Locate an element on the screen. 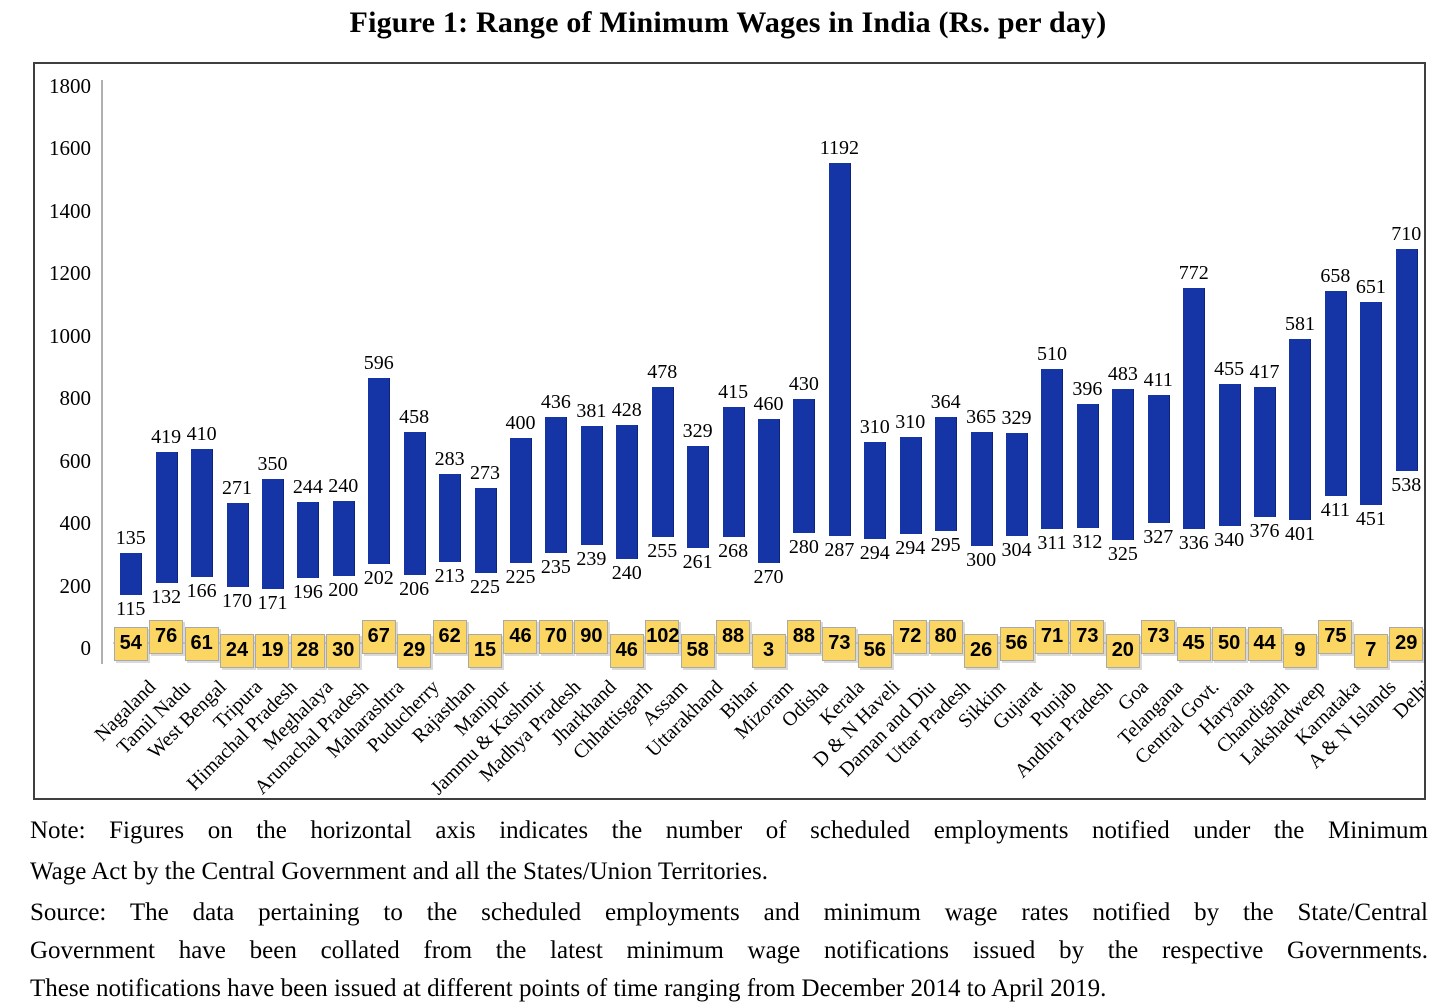 This screenshot has height=1006, width=1456. max-wage-label-telangana: 411 is located at coordinates (1158, 379).